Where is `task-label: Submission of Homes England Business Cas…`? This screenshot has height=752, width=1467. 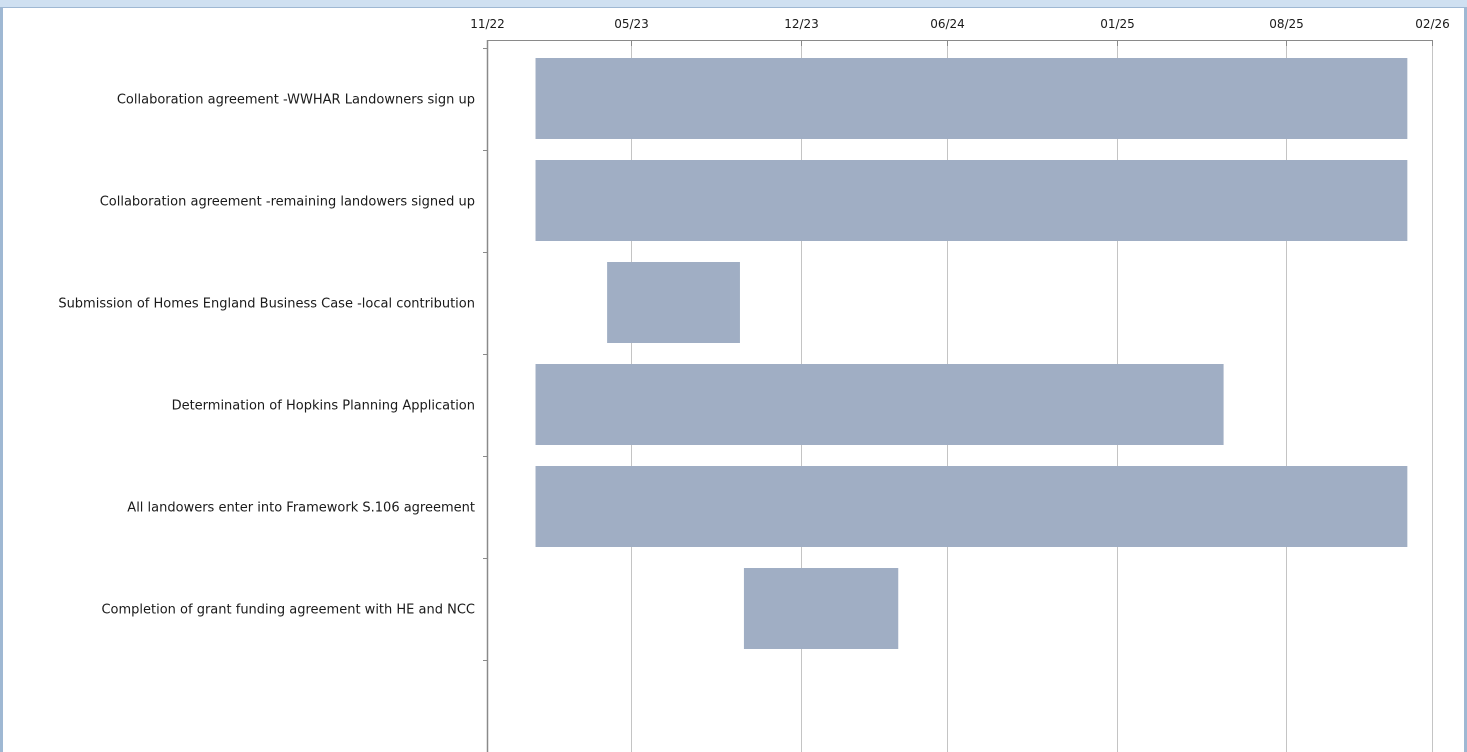 task-label: Submission of Homes England Business Cas… is located at coordinates (266, 304).